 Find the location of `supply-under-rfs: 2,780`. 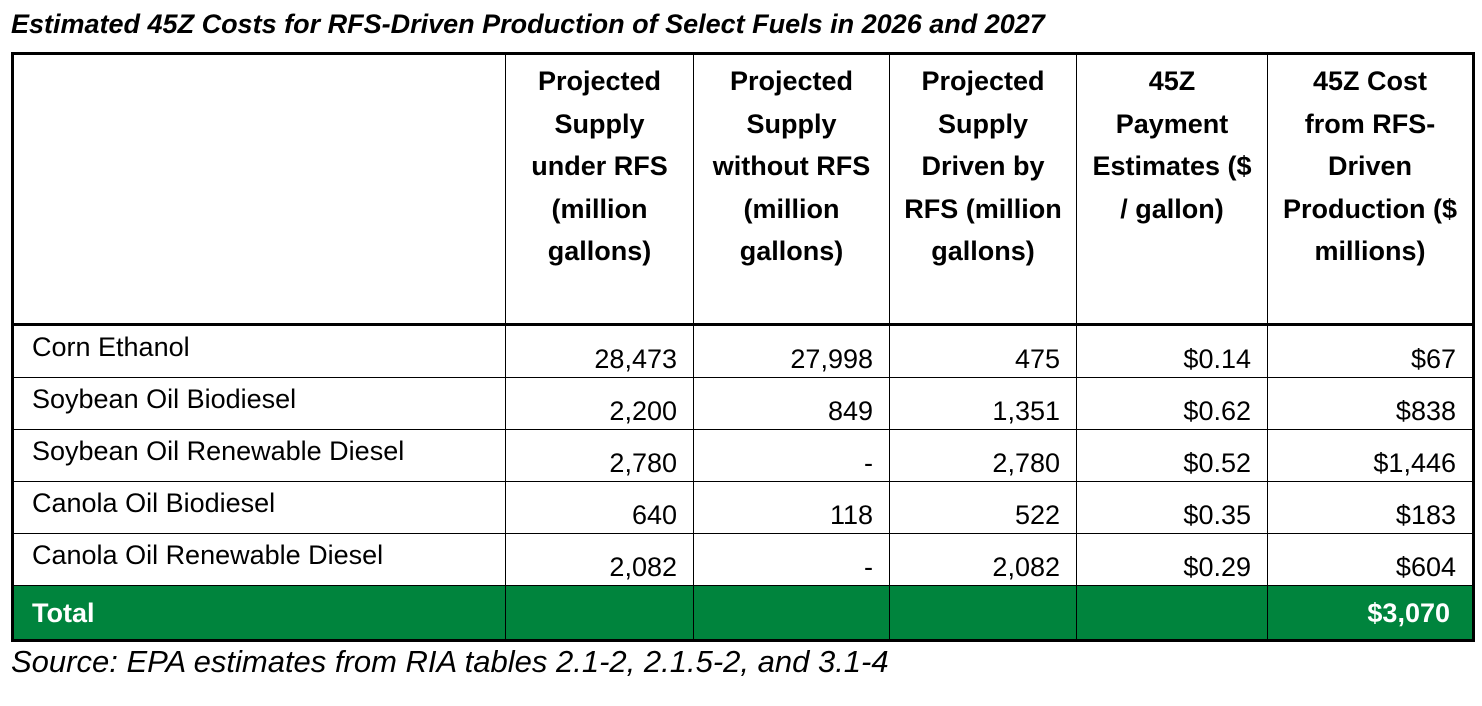

supply-under-rfs: 2,780 is located at coordinates (599, 455).